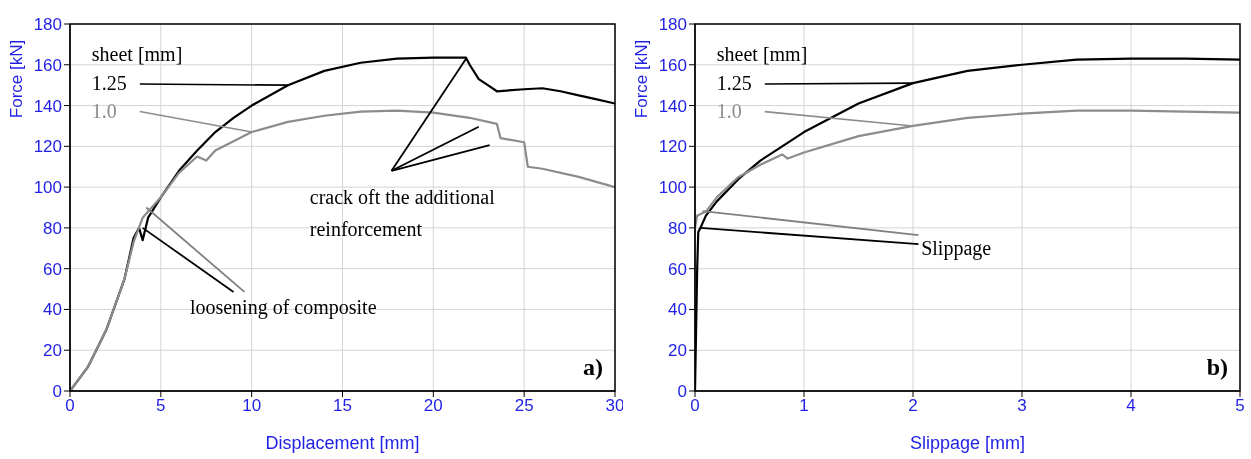 The image size is (1251, 459). Describe the element at coordinates (615, 406) in the screenshot. I see `x-tick-label: 30` at that location.